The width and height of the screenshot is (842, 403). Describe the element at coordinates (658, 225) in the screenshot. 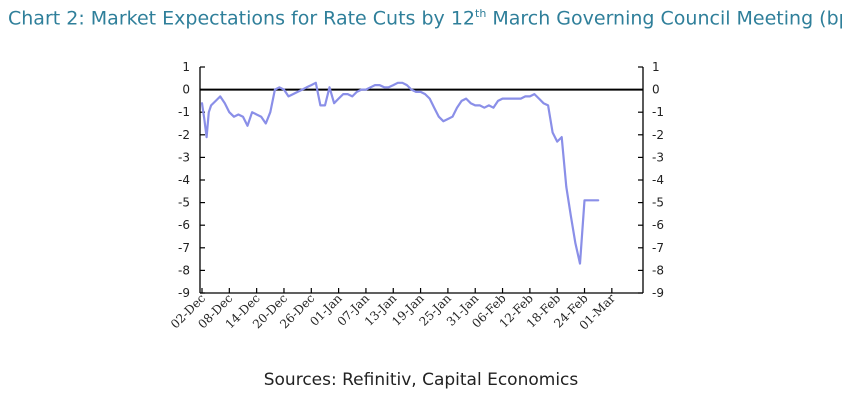

I see `y-tick-label-right: -6` at that location.